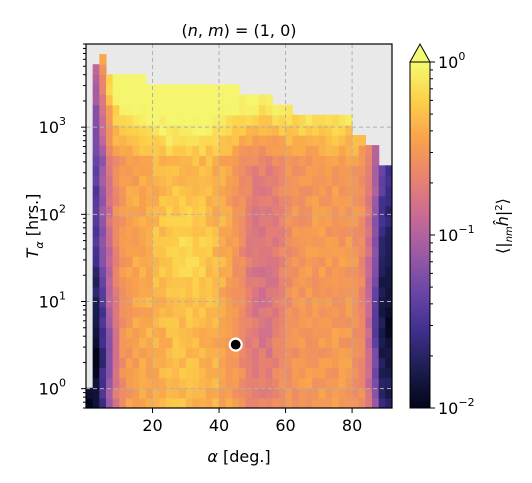 The height and width of the screenshot is (483, 532). Describe the element at coordinates (285, 425) in the screenshot. I see `x-tick-label: 60` at that location.